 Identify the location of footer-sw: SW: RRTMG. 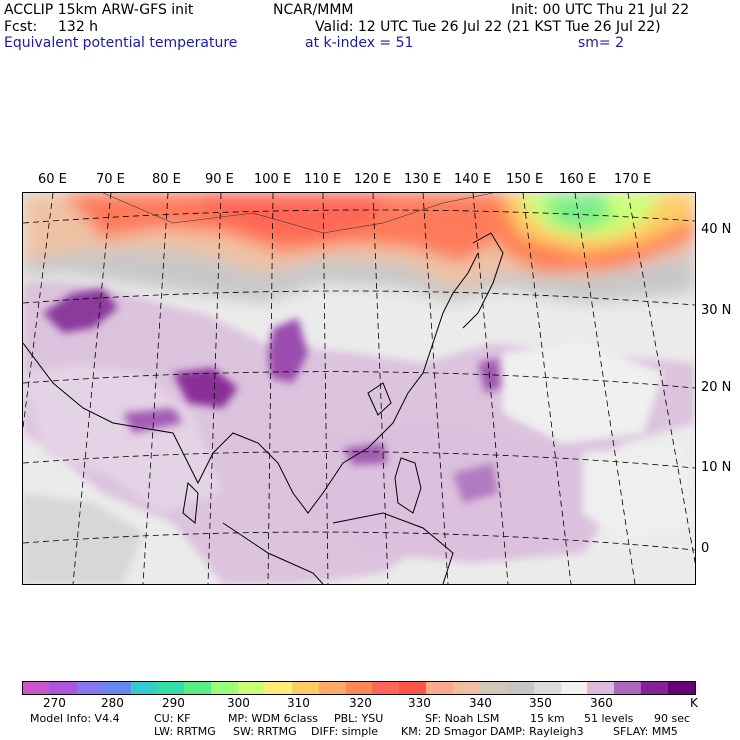
(265, 731).